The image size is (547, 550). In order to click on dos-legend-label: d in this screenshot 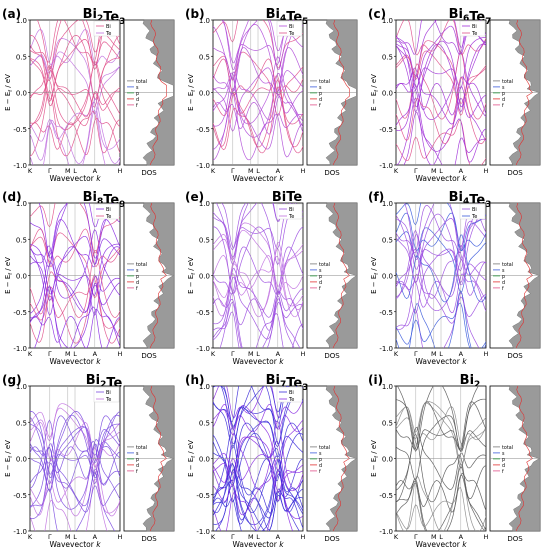, I will do `click(137, 100)`.